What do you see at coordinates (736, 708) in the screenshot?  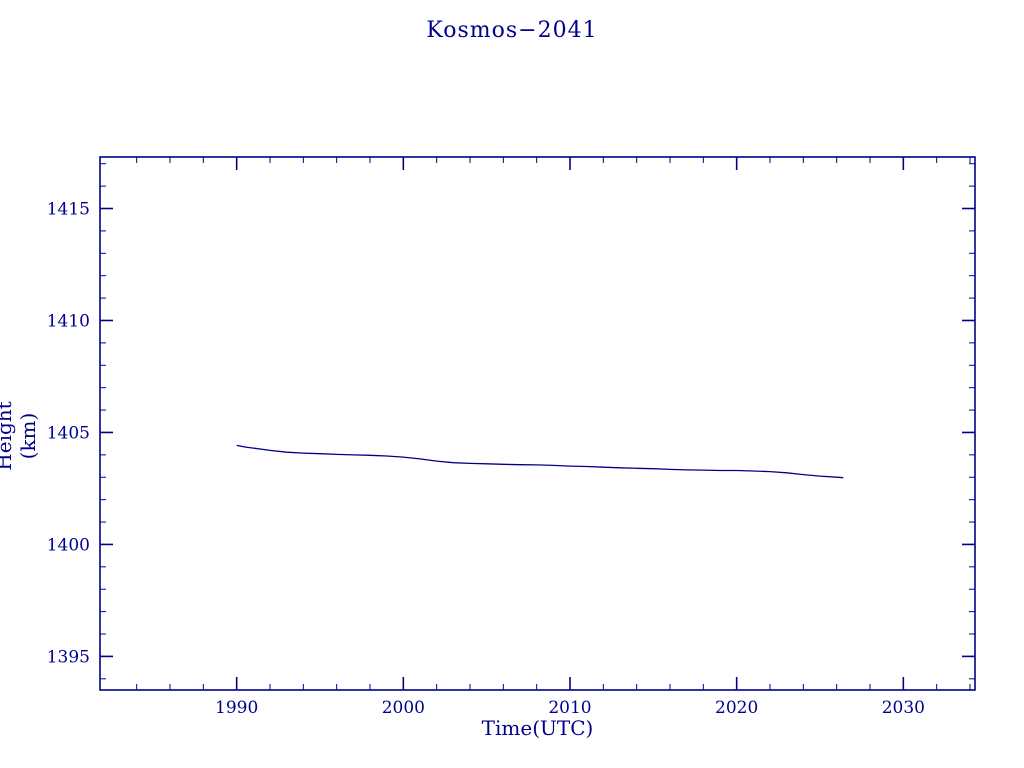 I see `tick-label: 2020` at bounding box center [736, 708].